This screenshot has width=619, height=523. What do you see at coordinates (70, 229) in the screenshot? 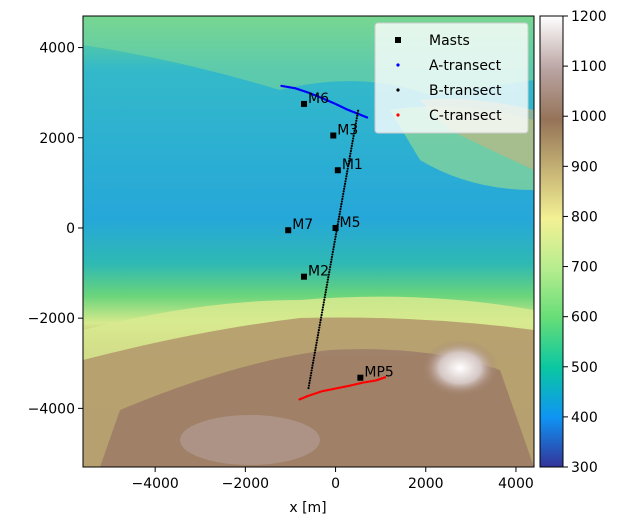
I see `y-tick-label: 0` at bounding box center [70, 229].